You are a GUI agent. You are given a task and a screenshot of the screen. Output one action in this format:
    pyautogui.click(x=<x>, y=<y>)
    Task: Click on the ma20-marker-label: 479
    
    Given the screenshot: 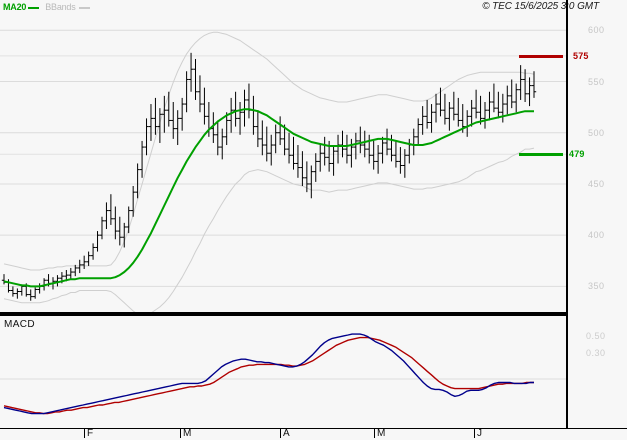 What is the action you would take?
    pyautogui.click(x=577, y=154)
    